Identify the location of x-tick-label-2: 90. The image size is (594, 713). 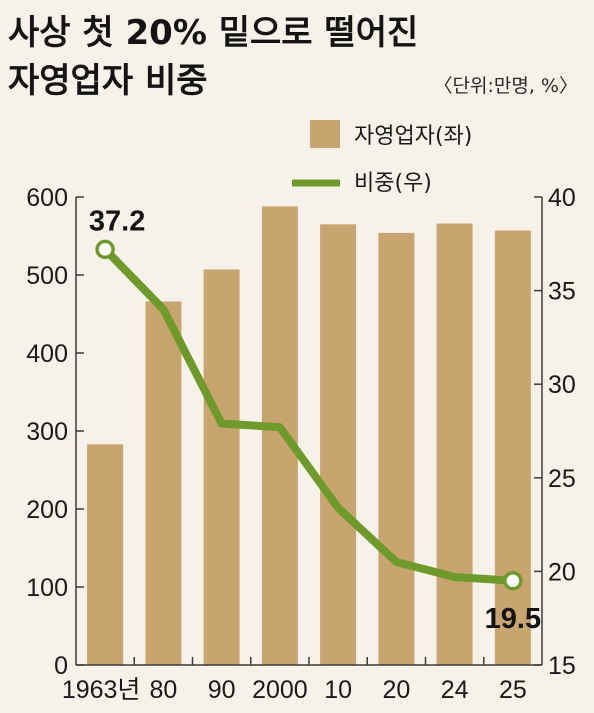
(222, 690).